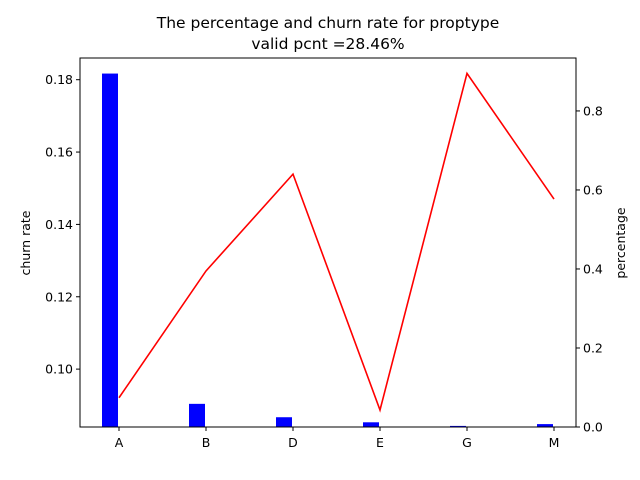  What do you see at coordinates (59, 79) in the screenshot?
I see `left-tick-label: 0.18` at bounding box center [59, 79].